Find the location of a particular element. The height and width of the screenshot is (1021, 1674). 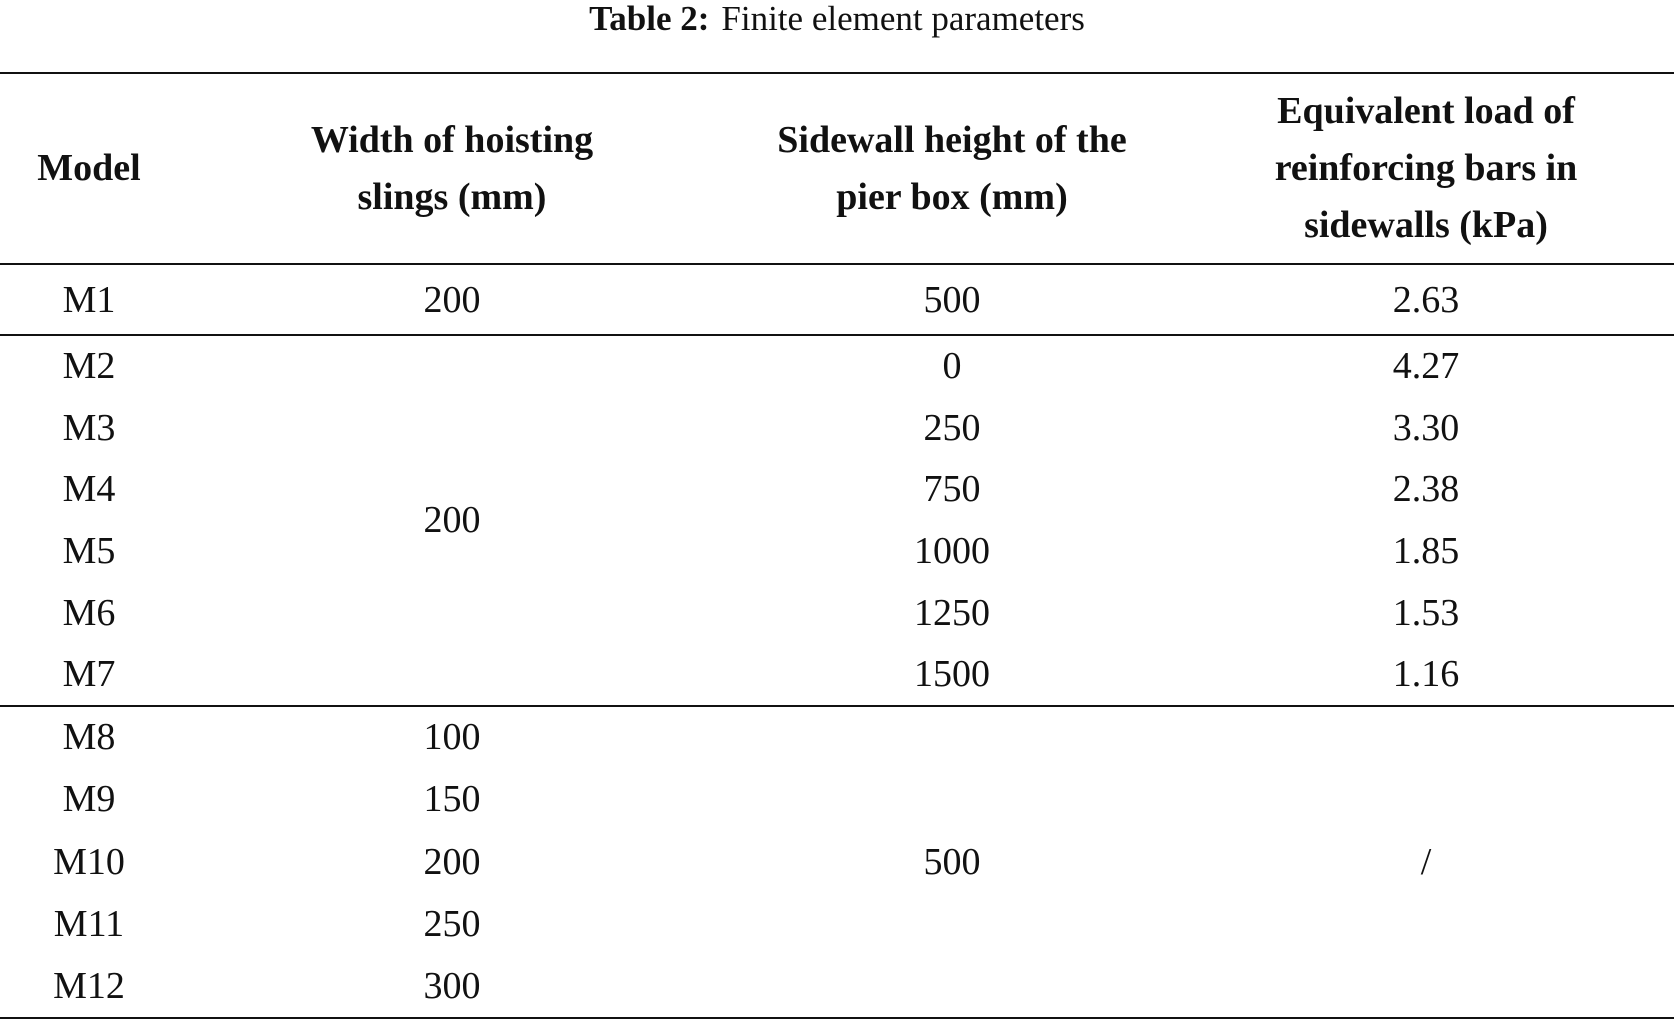

model-cell: M10 is located at coordinates (89, 861).